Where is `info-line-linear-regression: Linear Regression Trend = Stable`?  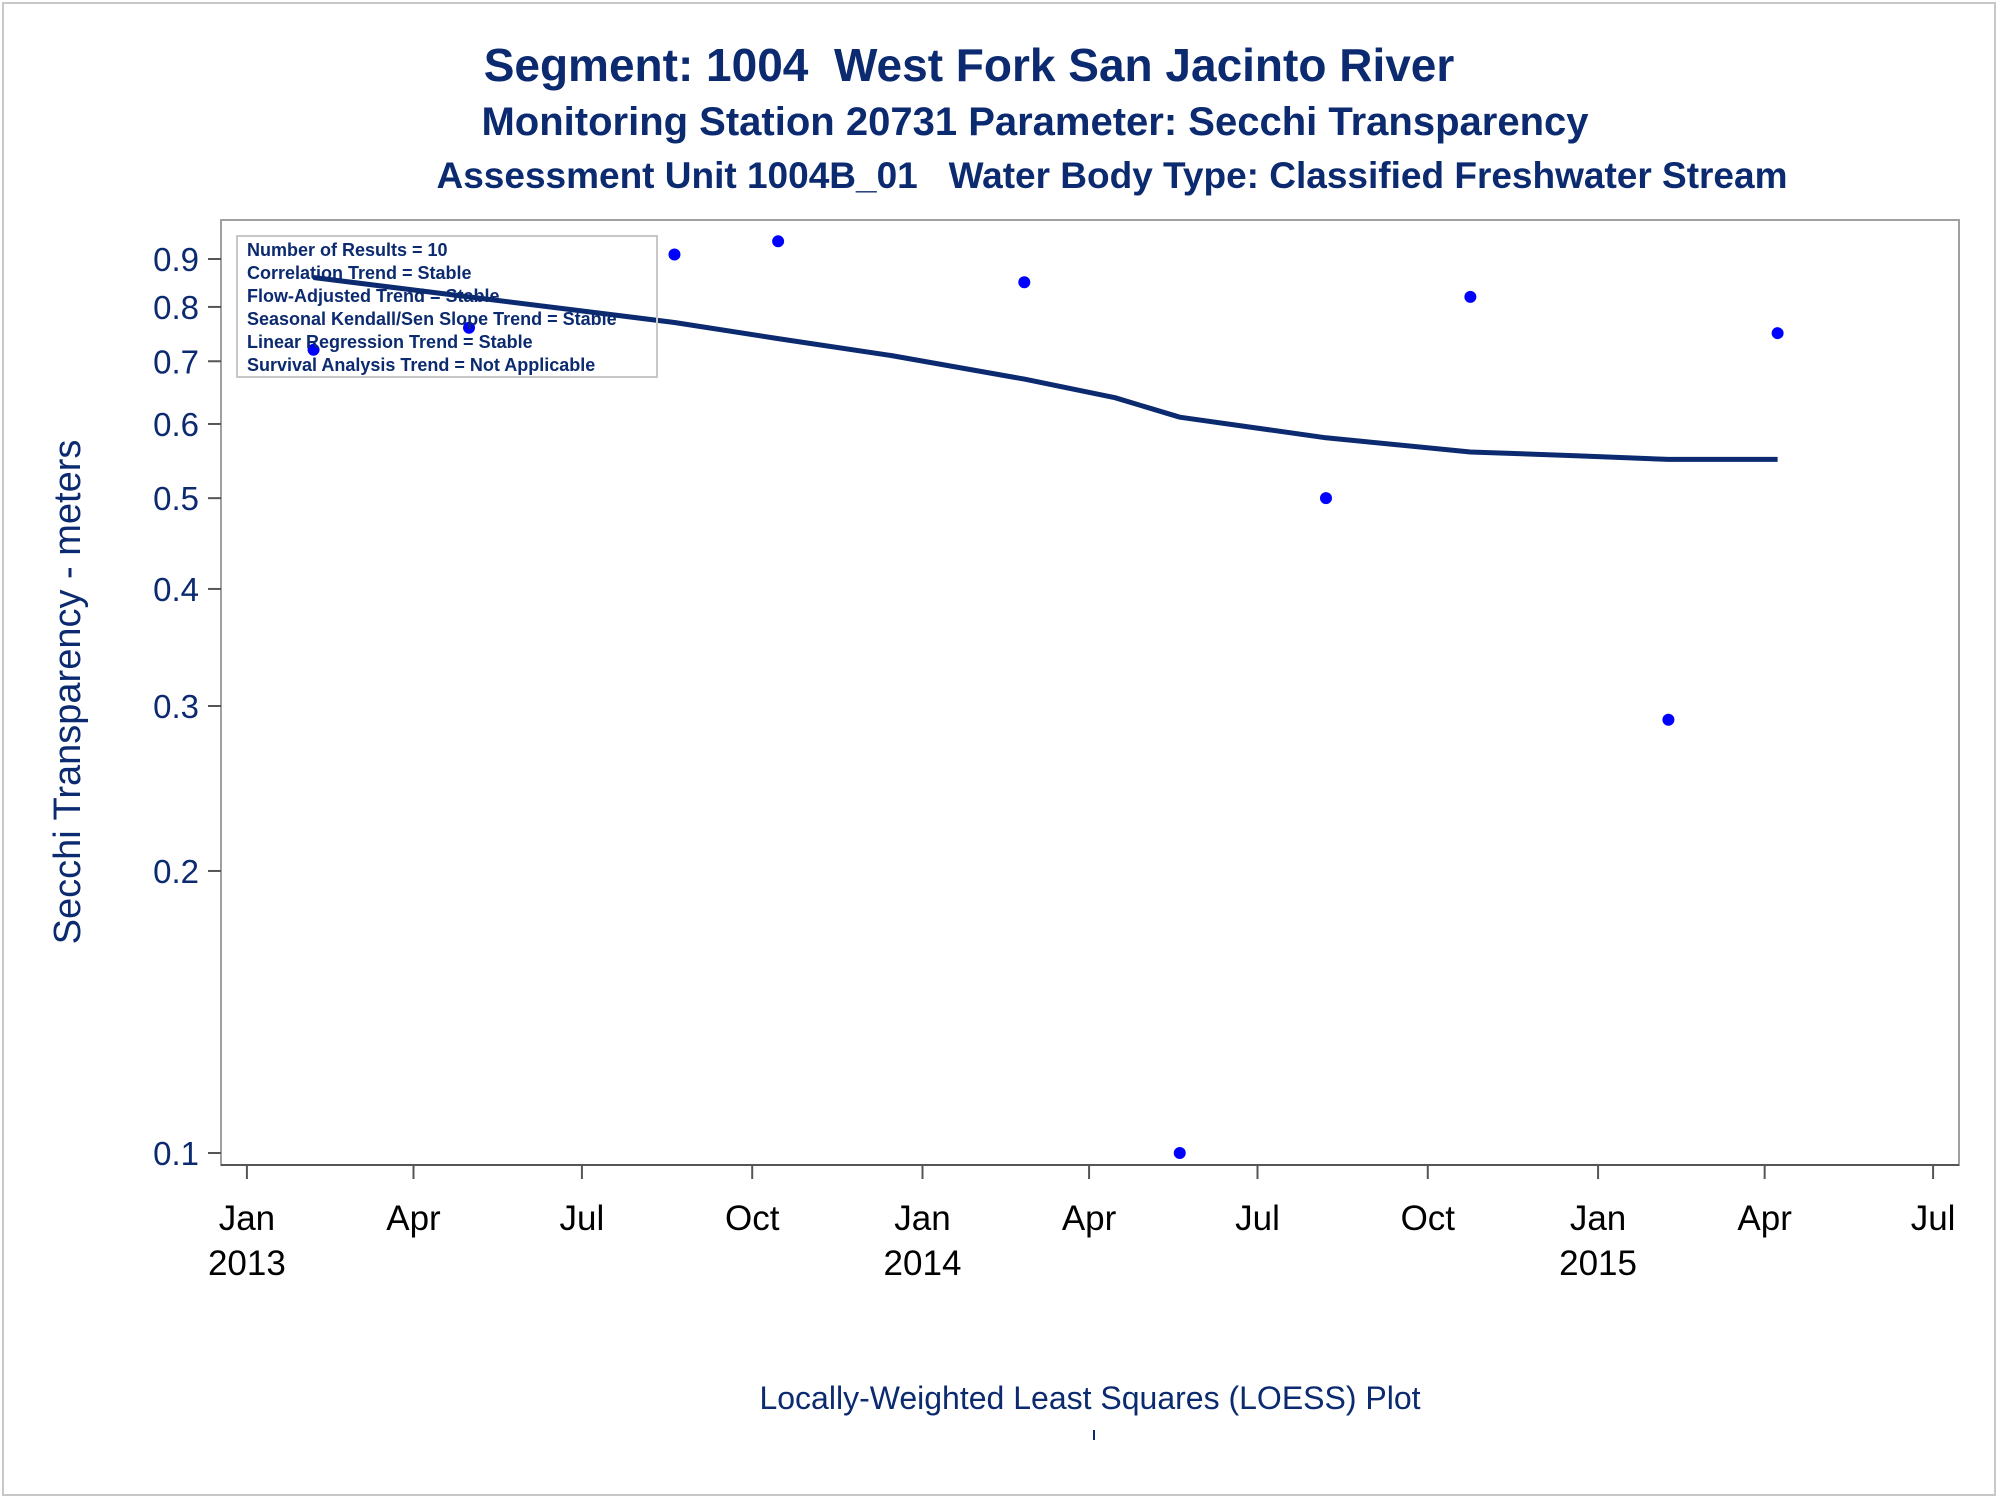
info-line-linear-regression: Linear Regression Trend = Stable is located at coordinates (390, 342).